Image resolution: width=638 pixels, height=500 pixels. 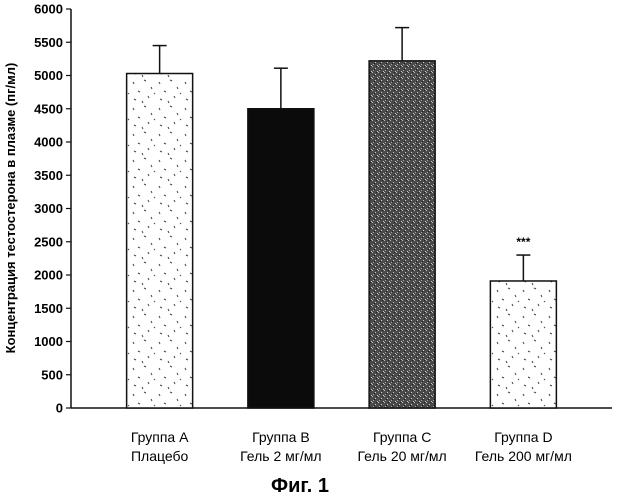 What do you see at coordinates (48, 341) in the screenshot?
I see `y-tick-label: 1000` at bounding box center [48, 341].